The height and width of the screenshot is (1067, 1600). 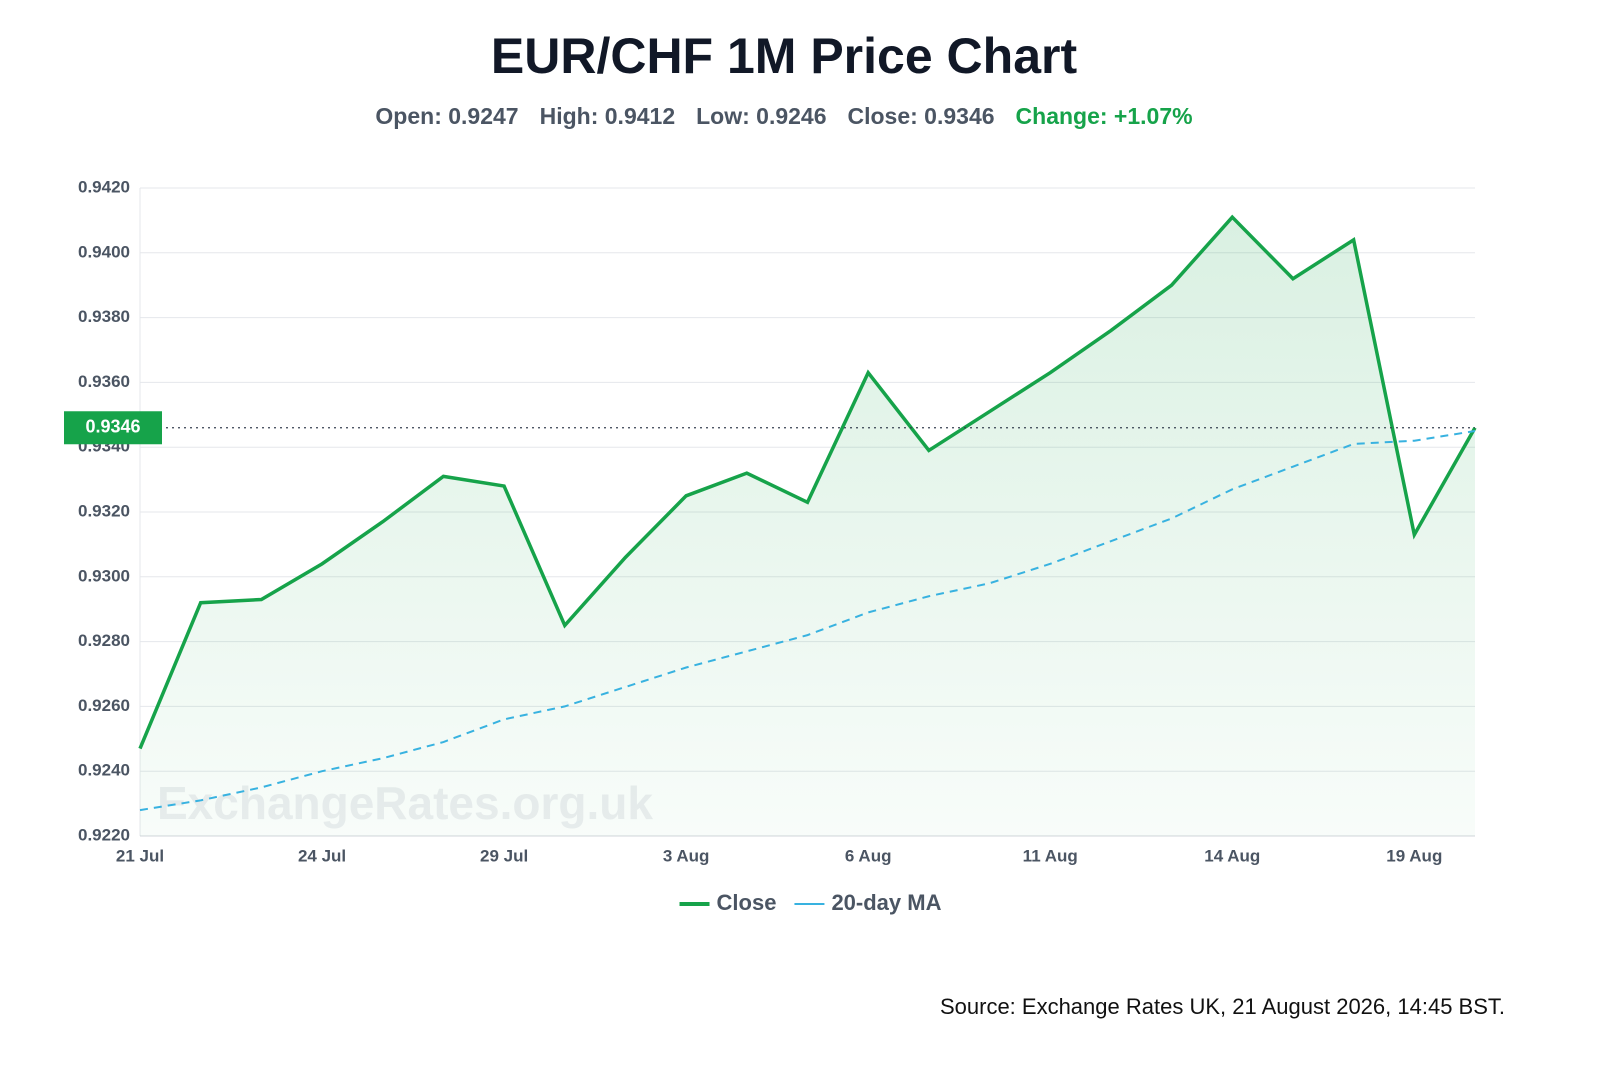 I want to click on y-tick-label: 0.9380, so click(x=104, y=316).